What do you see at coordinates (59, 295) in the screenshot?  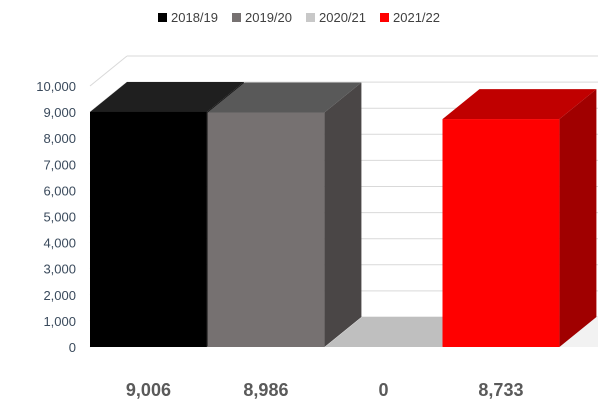 I see `y-tick-label: 2,000` at bounding box center [59, 295].